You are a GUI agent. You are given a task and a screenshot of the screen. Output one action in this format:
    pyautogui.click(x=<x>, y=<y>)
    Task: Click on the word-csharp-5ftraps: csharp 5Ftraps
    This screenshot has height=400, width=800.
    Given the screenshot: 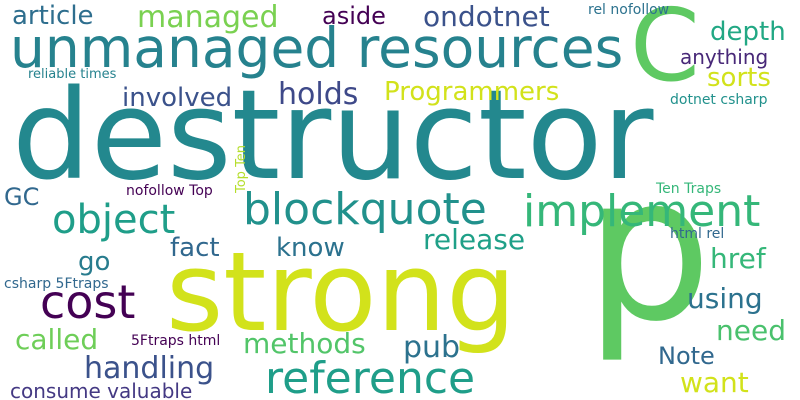 What is the action you would take?
    pyautogui.click(x=56, y=284)
    